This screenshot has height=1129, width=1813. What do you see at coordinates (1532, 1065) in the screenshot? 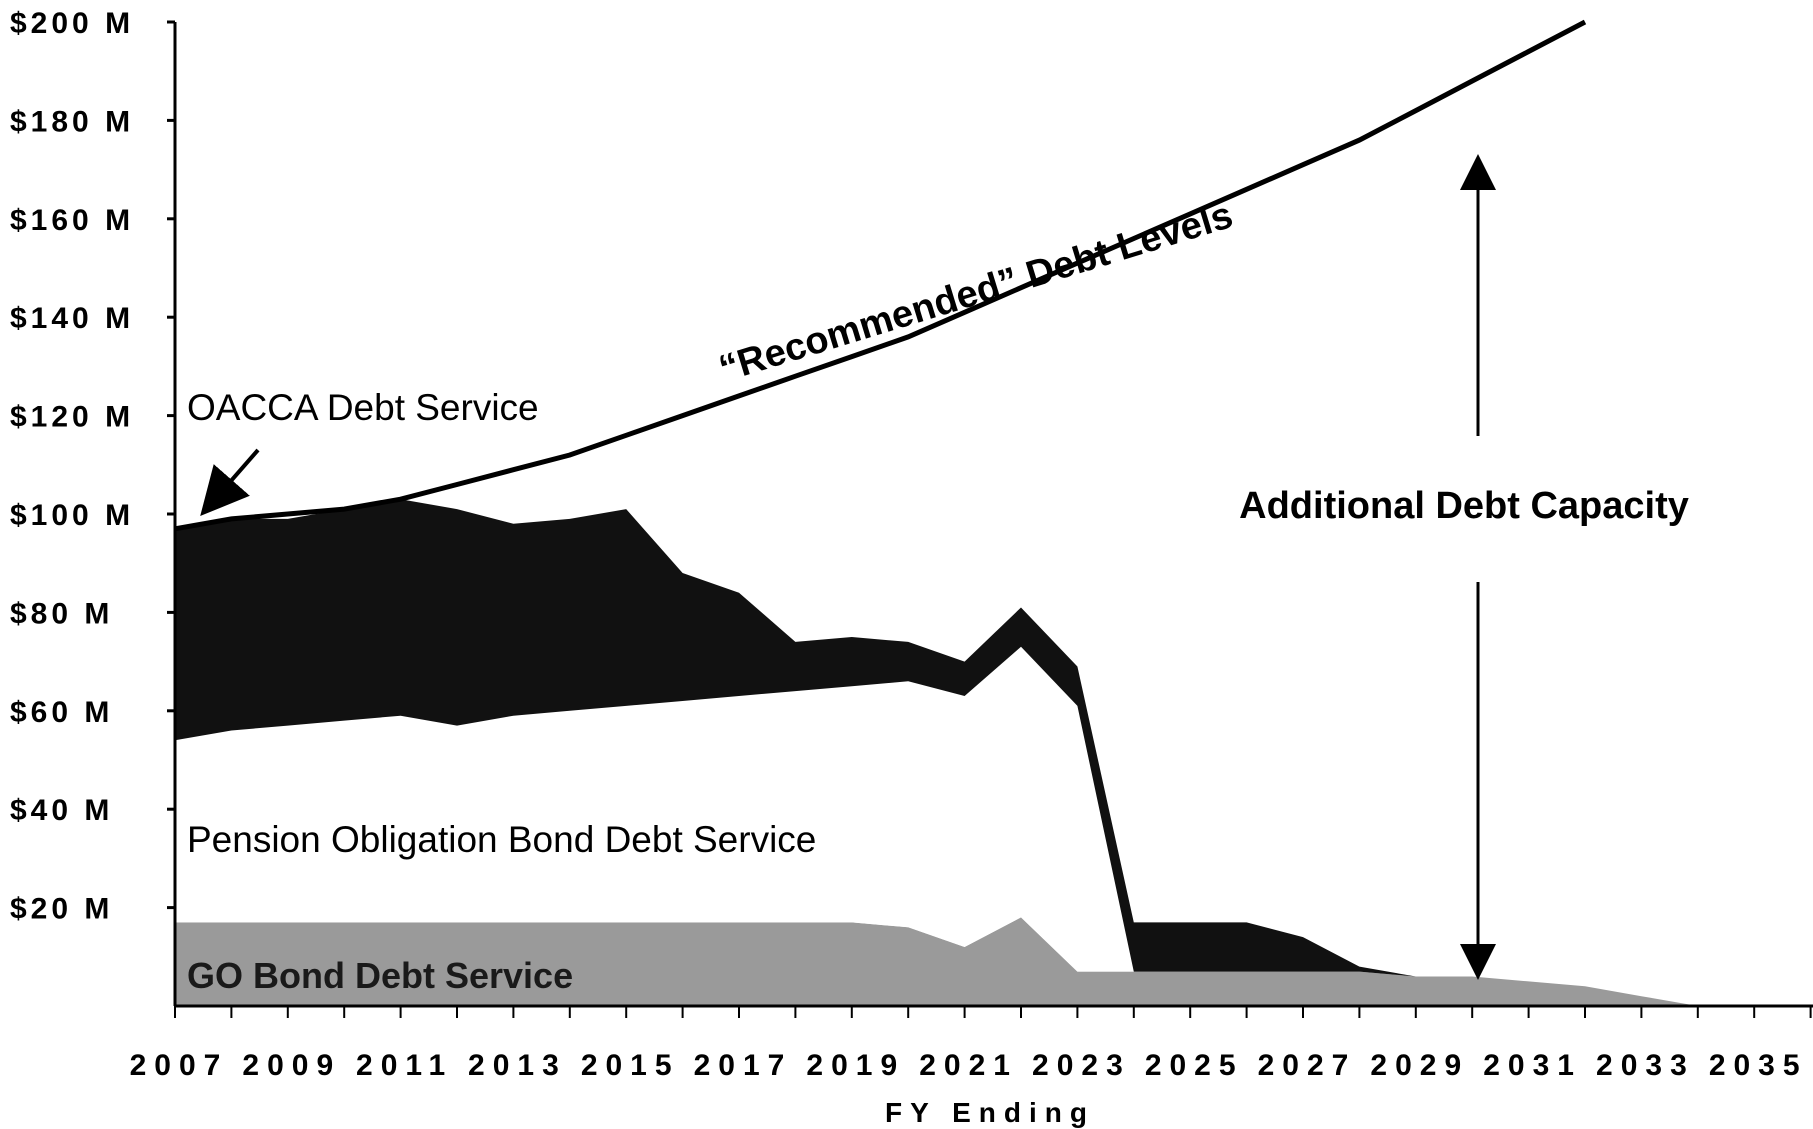
I see `x-tick-label: 2031` at bounding box center [1532, 1065].